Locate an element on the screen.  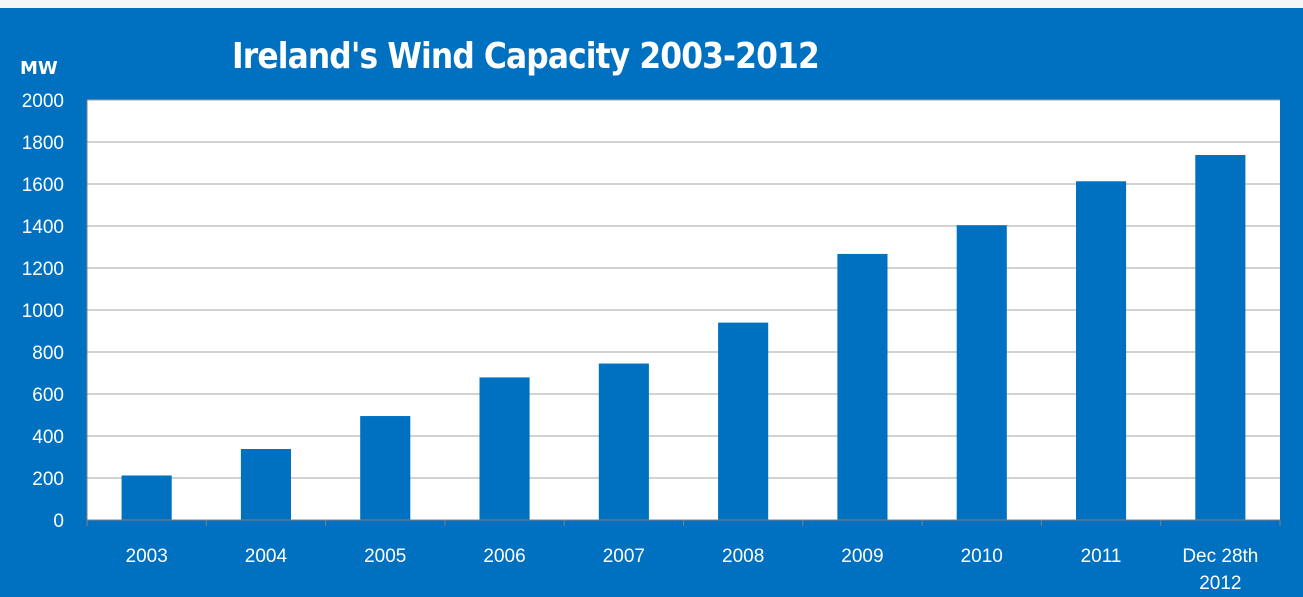
x-tick-label: 2009 is located at coordinates (862, 556).